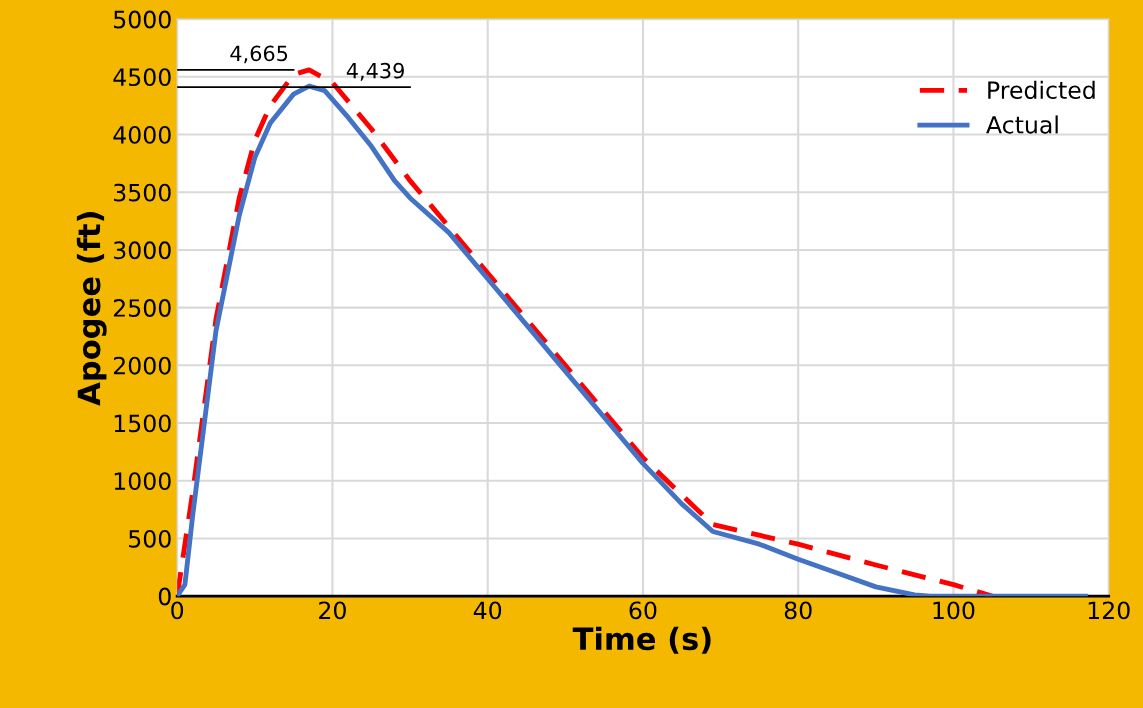 This screenshot has width=1143, height=708. What do you see at coordinates (142, 308) in the screenshot?
I see `y-tick-label: 2500` at bounding box center [142, 308].